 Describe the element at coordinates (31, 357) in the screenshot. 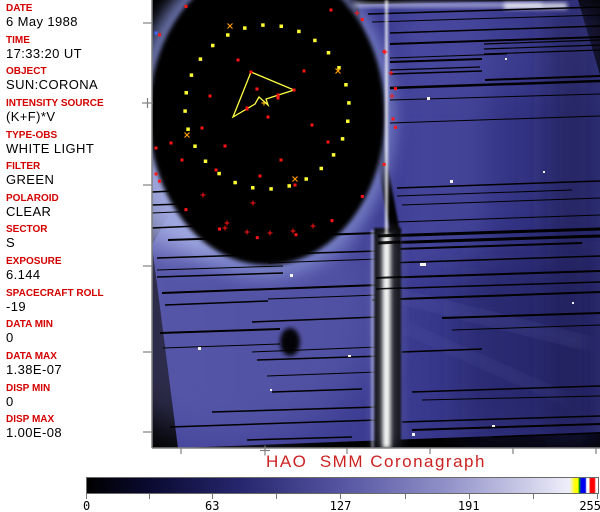

I see `field-label: DATA MAX` at that location.